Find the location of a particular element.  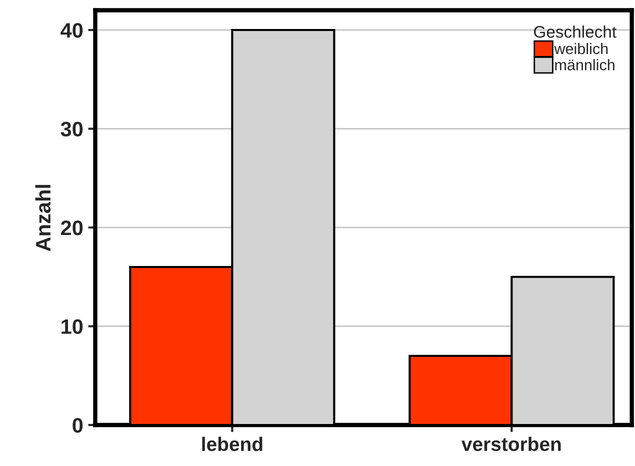

x-tick-label: verstorben is located at coordinates (511, 444).